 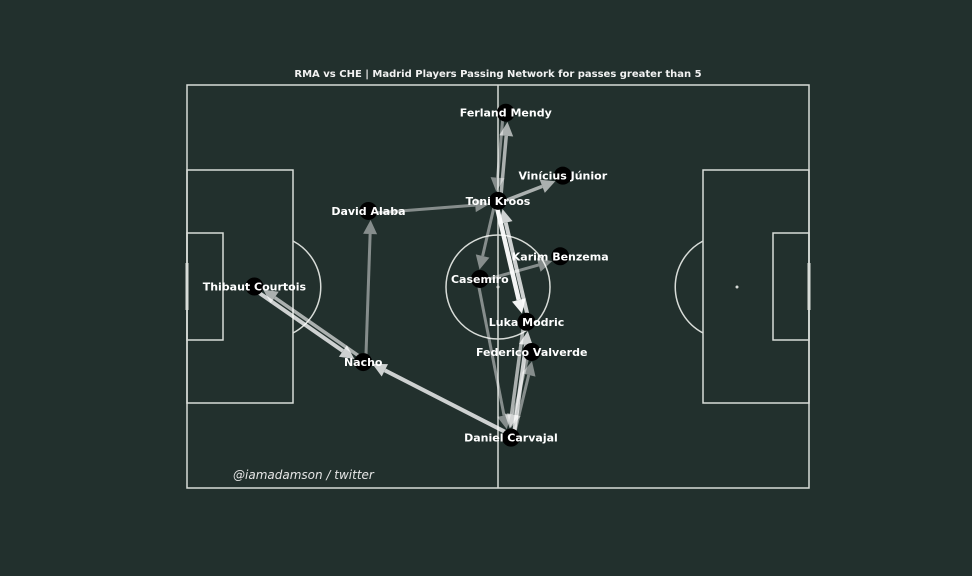 What do you see at coordinates (791, 286) in the screenshot?
I see `right-six-yard-box` at bounding box center [791, 286].